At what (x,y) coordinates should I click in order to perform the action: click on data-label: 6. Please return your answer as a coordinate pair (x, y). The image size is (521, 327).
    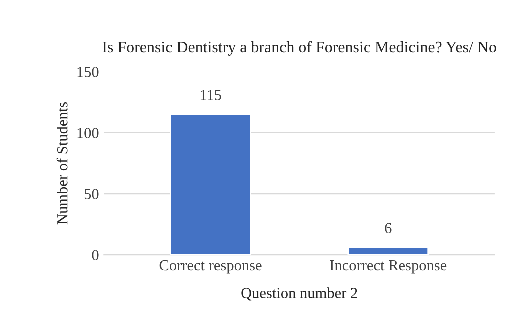
    Looking at the image, I should click on (388, 228).